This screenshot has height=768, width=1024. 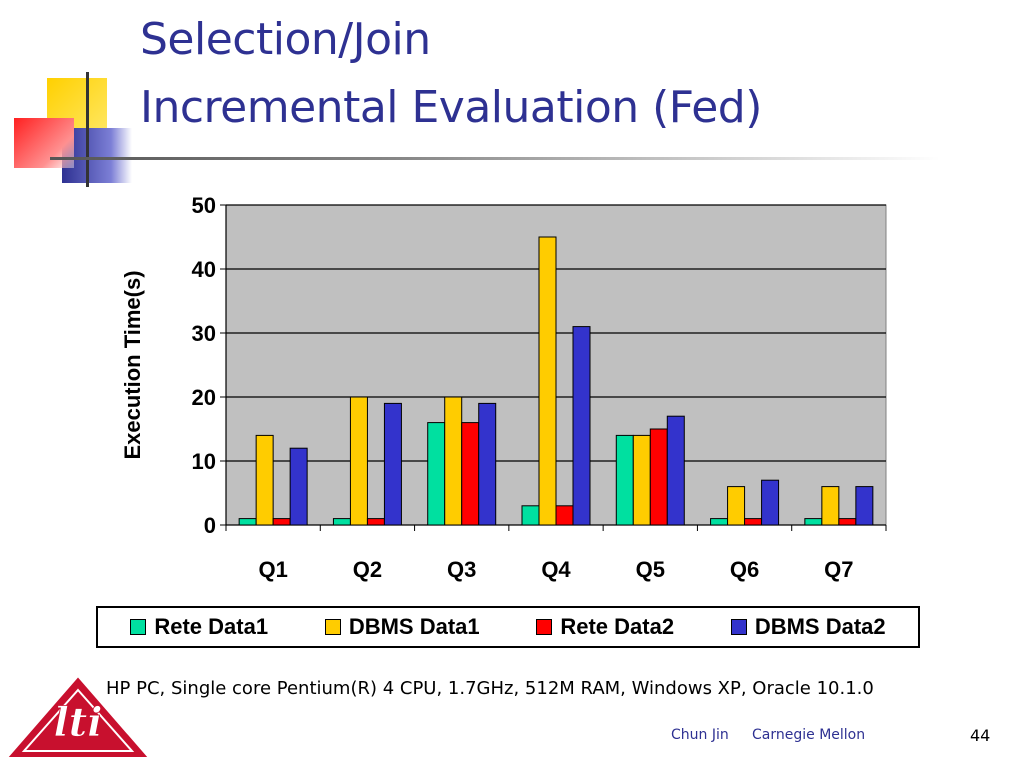 I want to click on page-number: 44, so click(x=980, y=735).